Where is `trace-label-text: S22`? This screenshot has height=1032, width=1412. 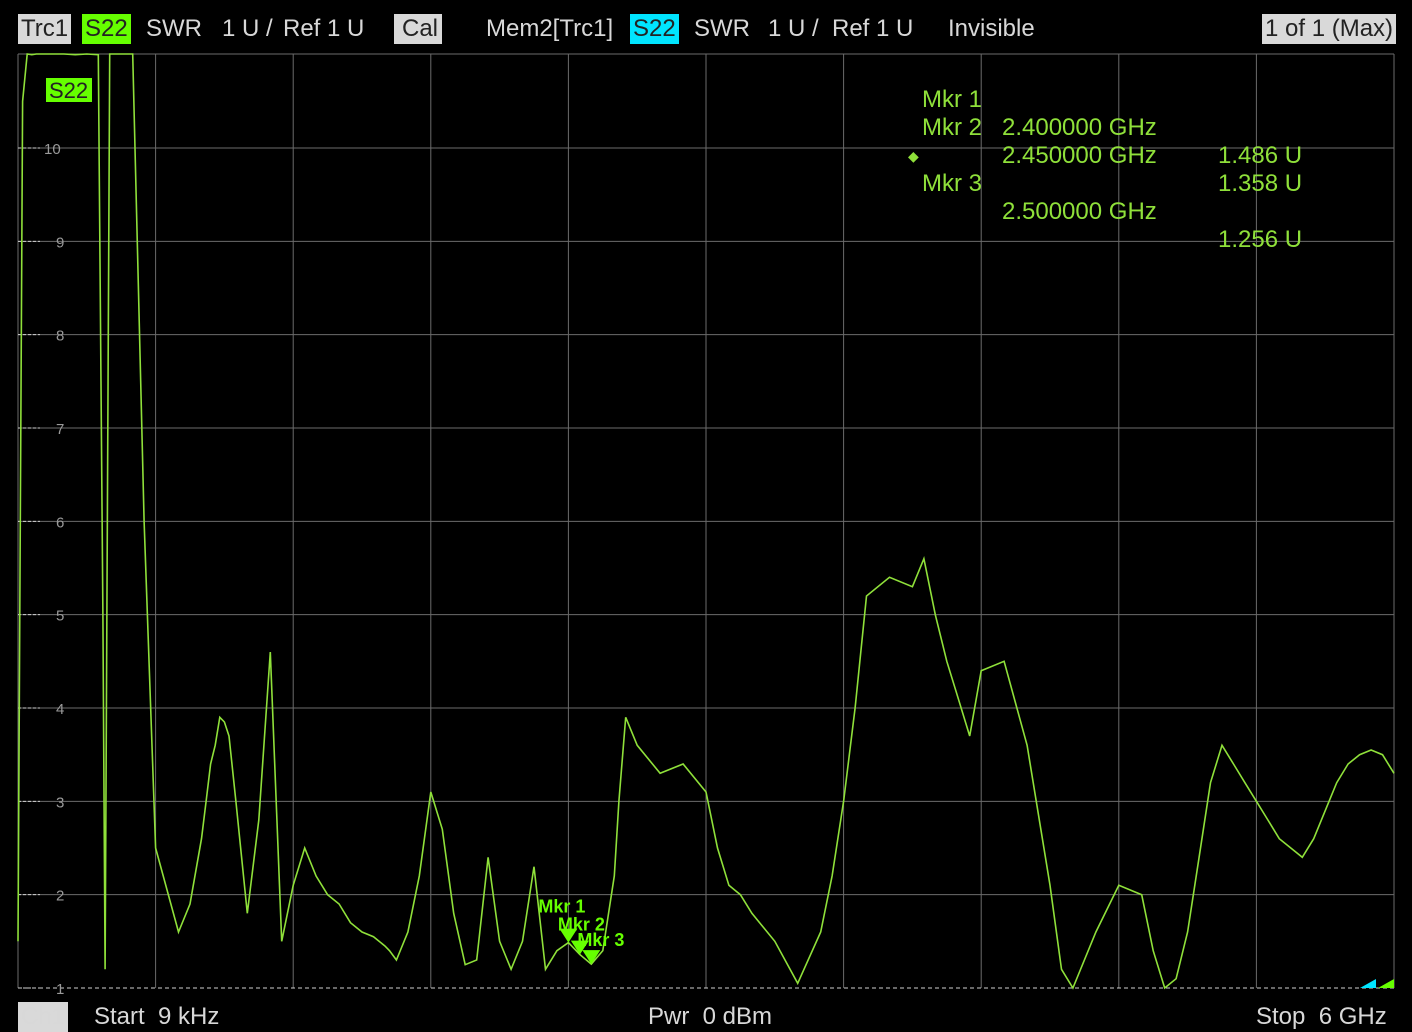
trace-label-text: S22 is located at coordinates (68, 90).